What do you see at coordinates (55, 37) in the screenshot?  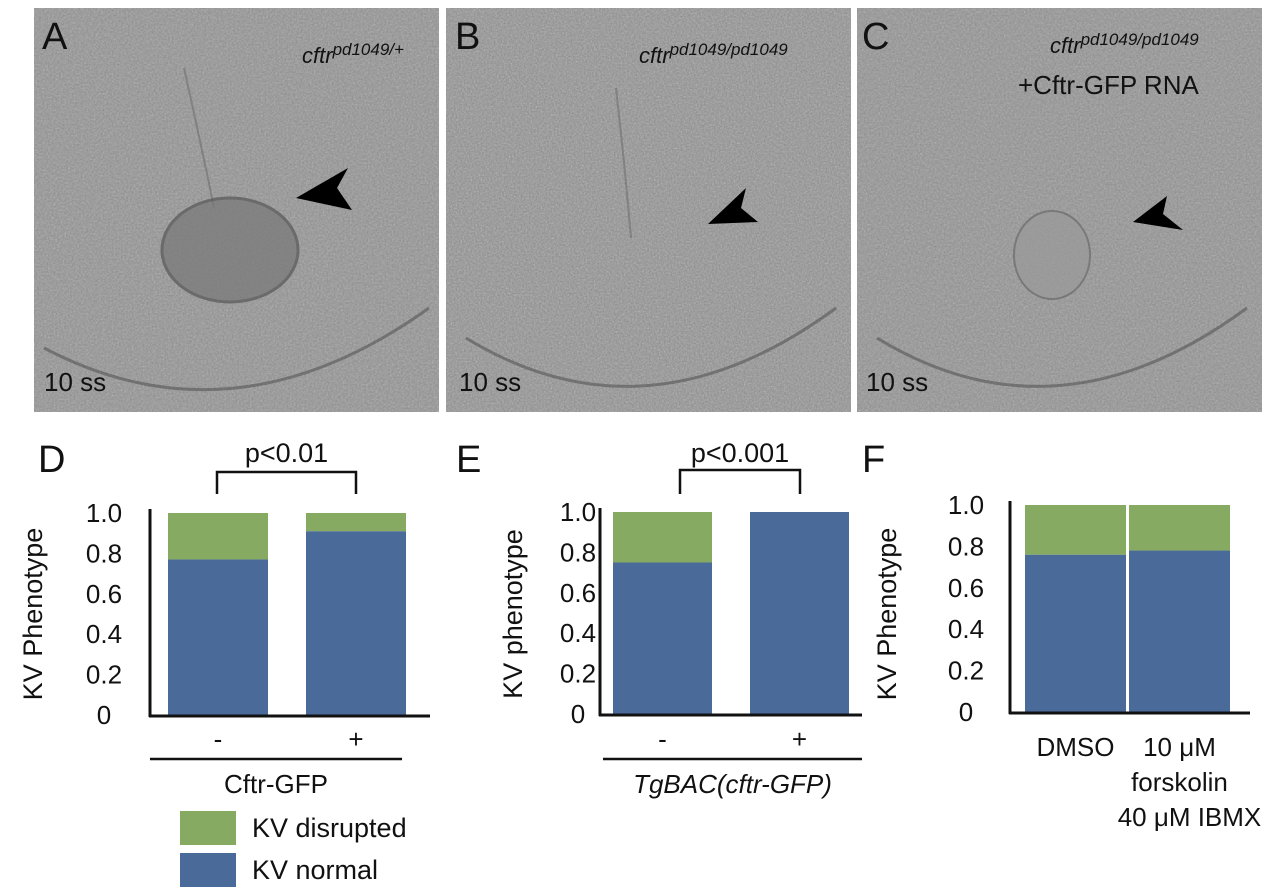 I see `panel-letter-a: A` at bounding box center [55, 37].